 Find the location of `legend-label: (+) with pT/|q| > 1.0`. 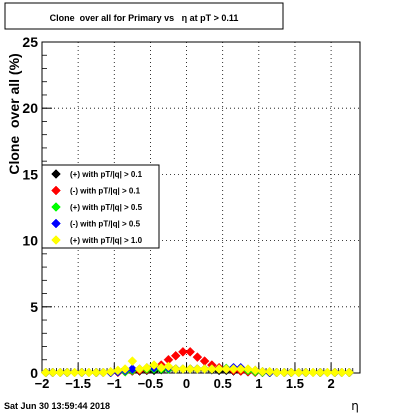

legend-label: (+) with pT/|q| > 1.0 is located at coordinates (106, 240).